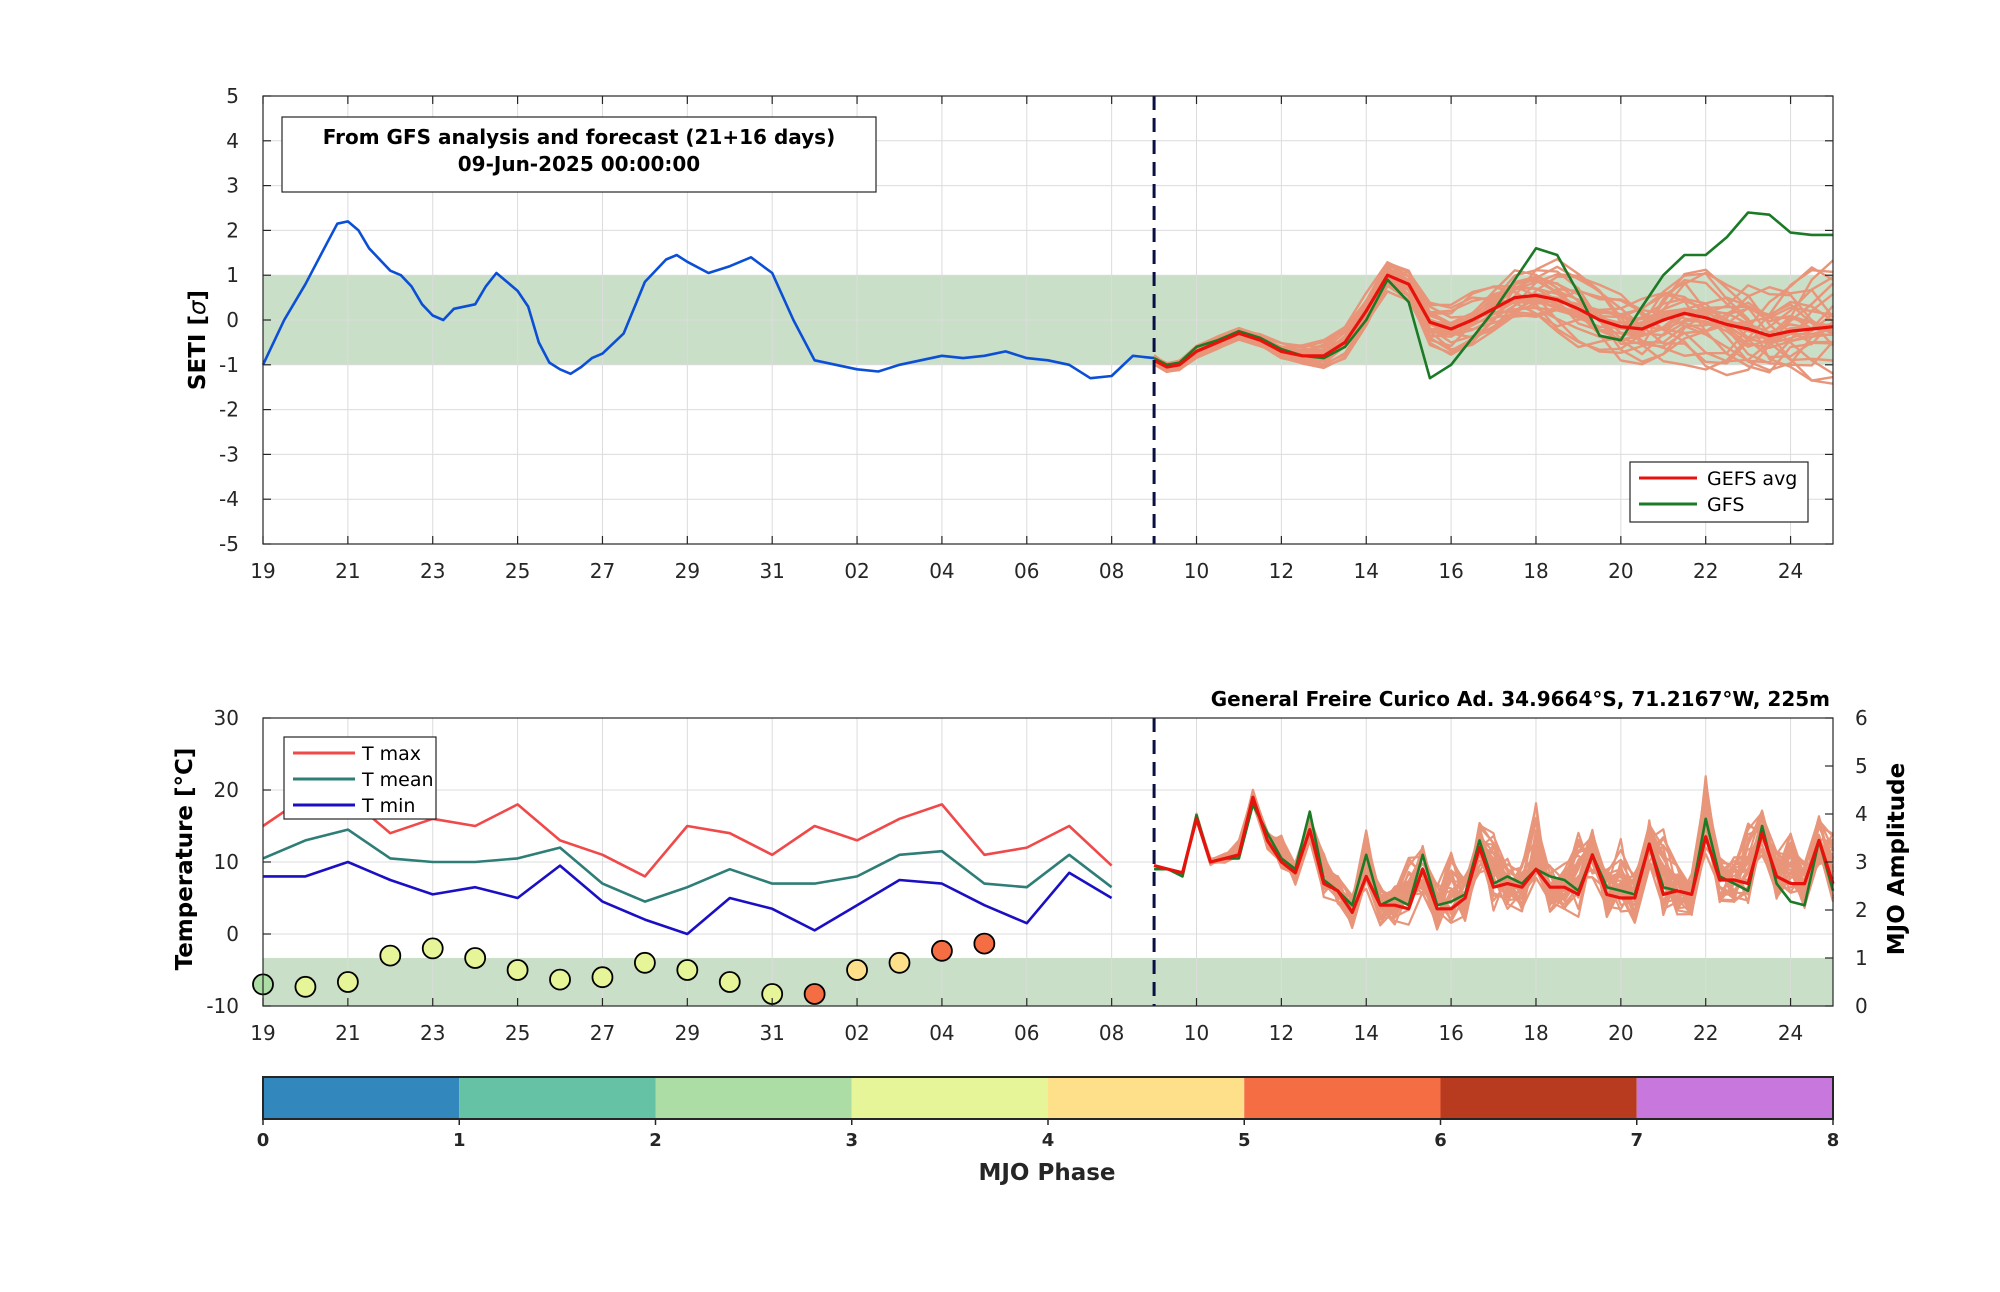 The width and height of the screenshot is (2000, 1292). What do you see at coordinates (1719, 492) in the screenshot?
I see `seti-legend: GEFS avg GFS` at bounding box center [1719, 492].